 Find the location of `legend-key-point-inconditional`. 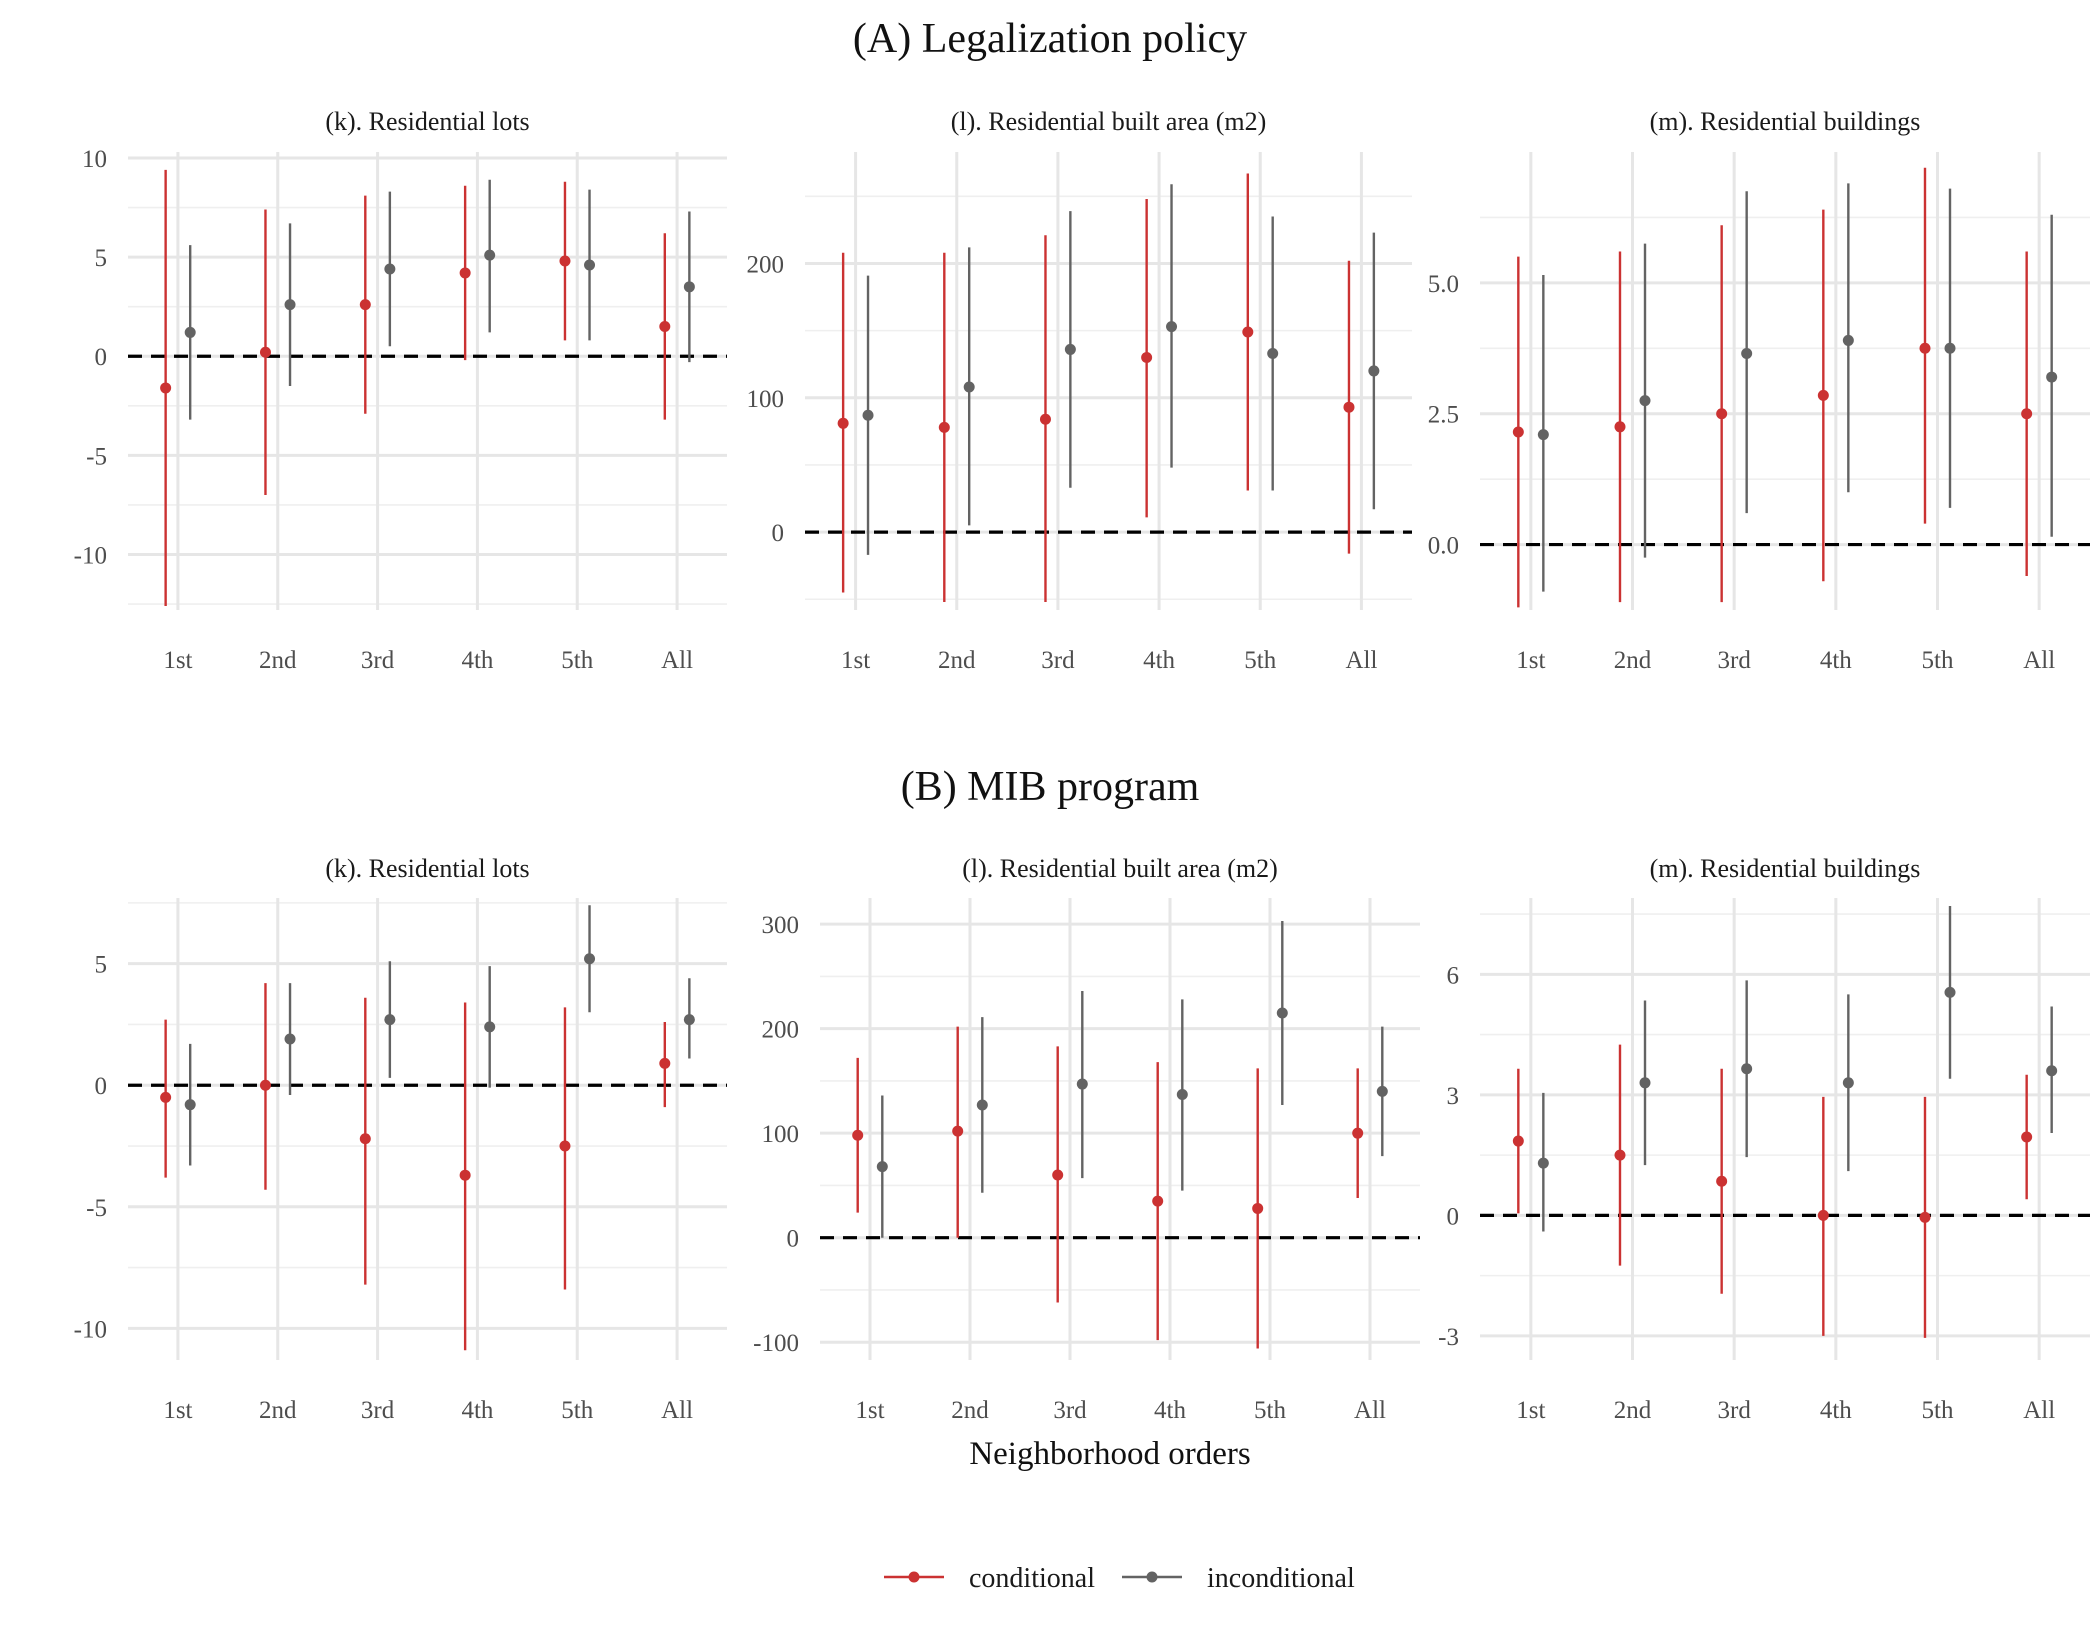

legend-key-point-inconditional is located at coordinates (1152, 1577).